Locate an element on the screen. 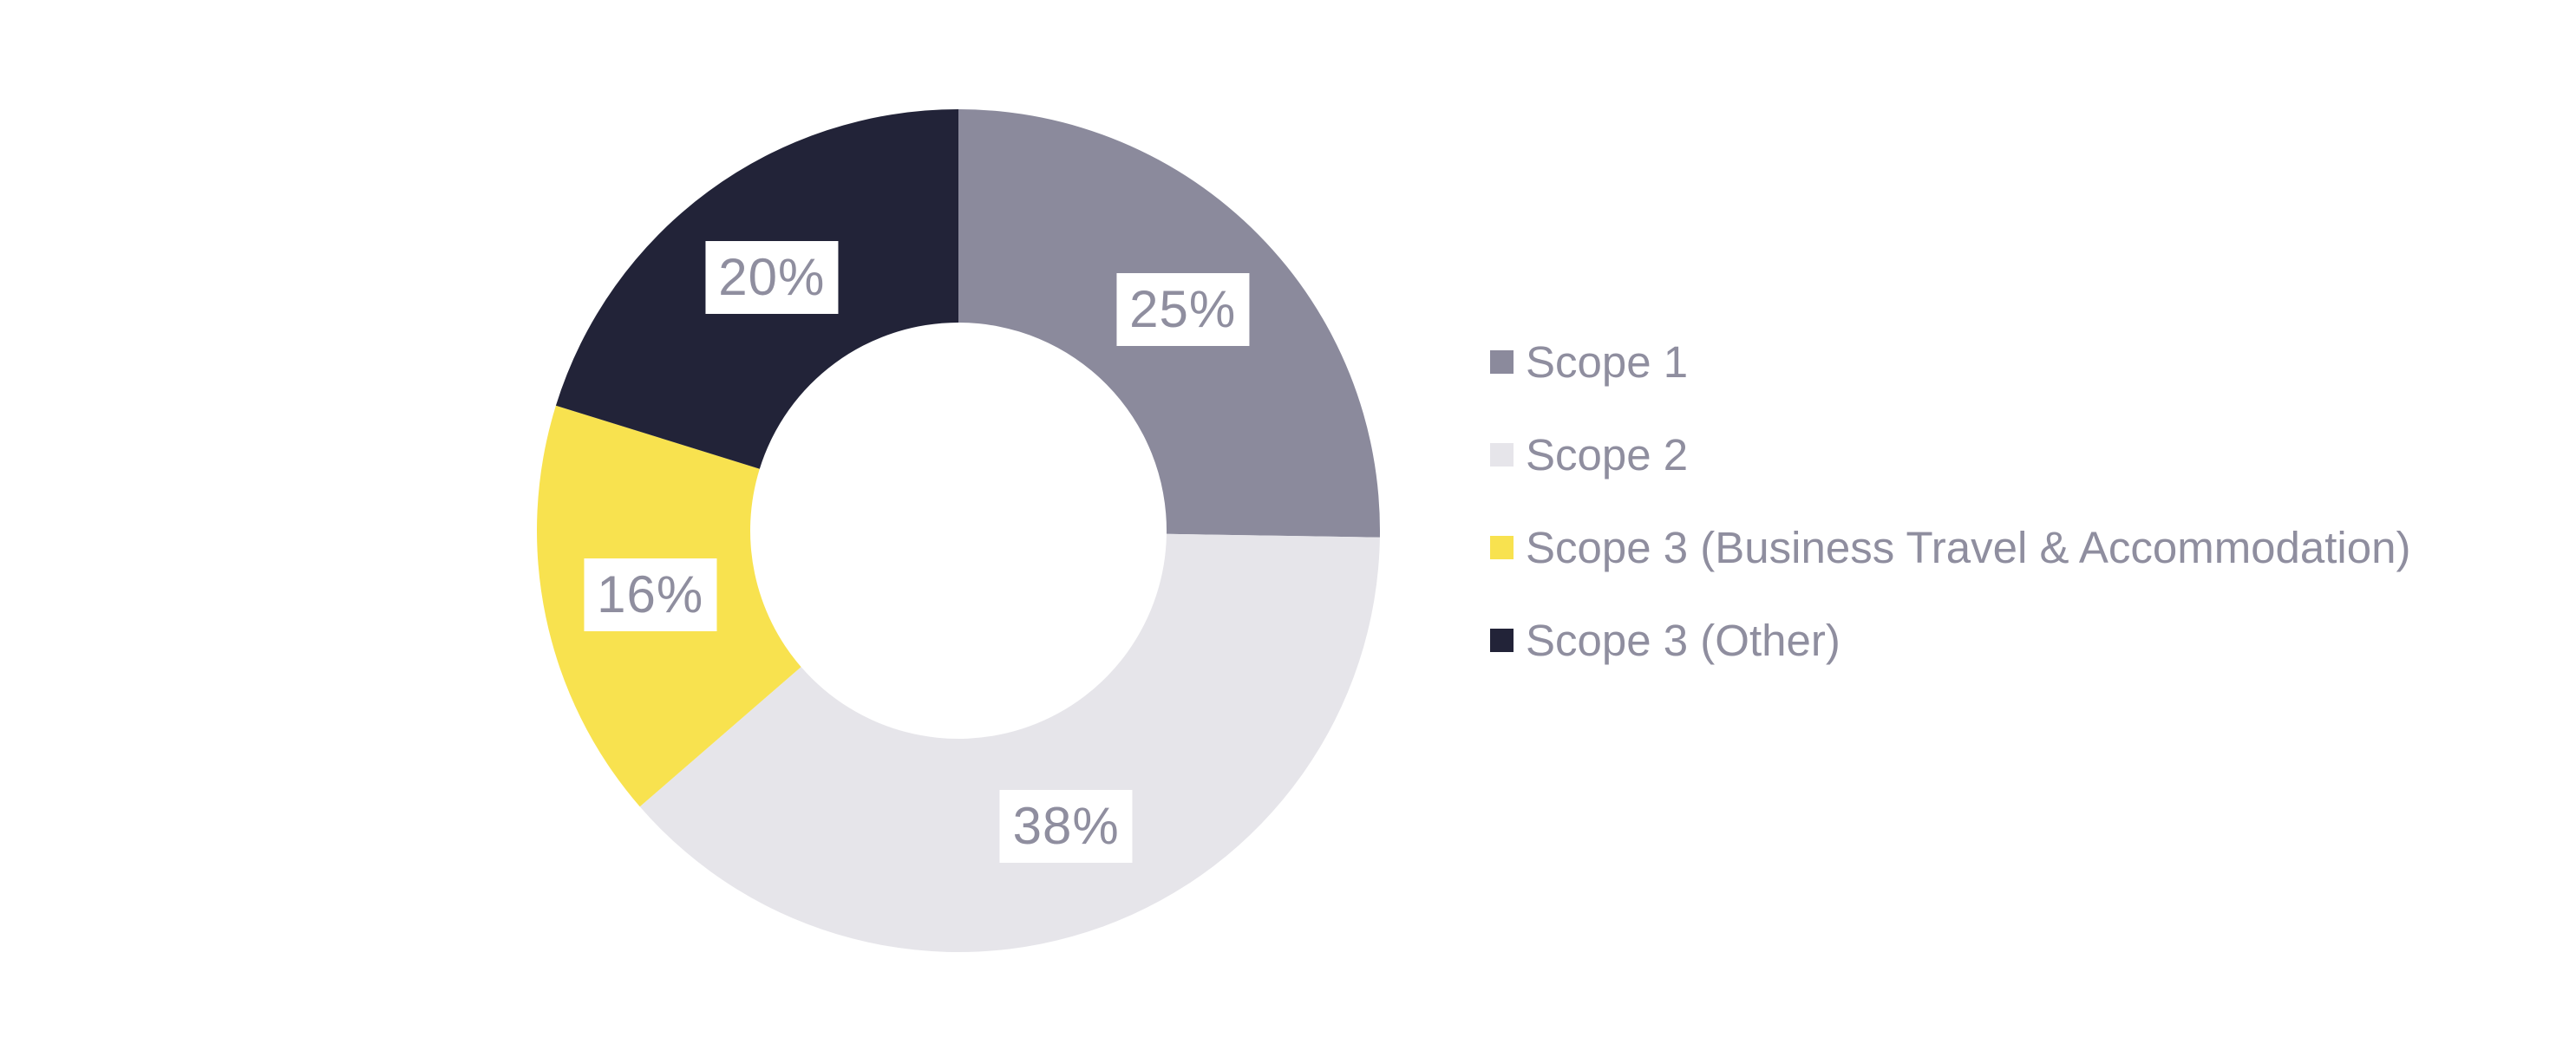 The width and height of the screenshot is (2576, 1057). slice-value-label-scope-2: 38% is located at coordinates (1066, 827).